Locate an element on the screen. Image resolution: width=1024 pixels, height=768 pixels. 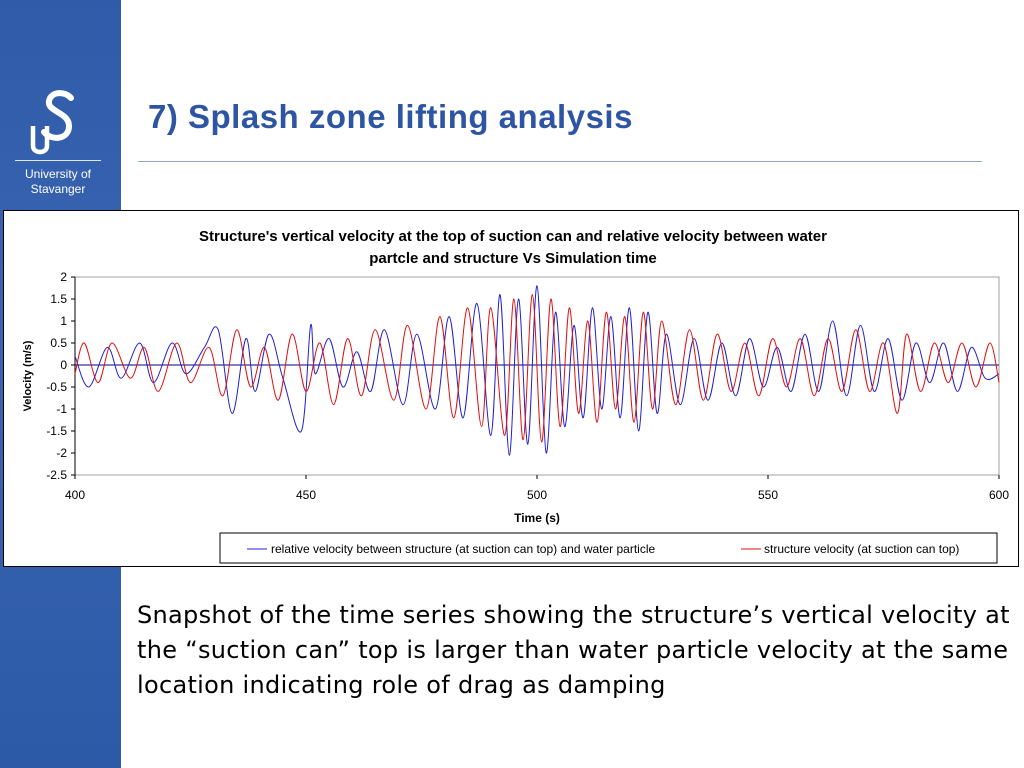
y-tick-label: -2 is located at coordinates (61, 453).